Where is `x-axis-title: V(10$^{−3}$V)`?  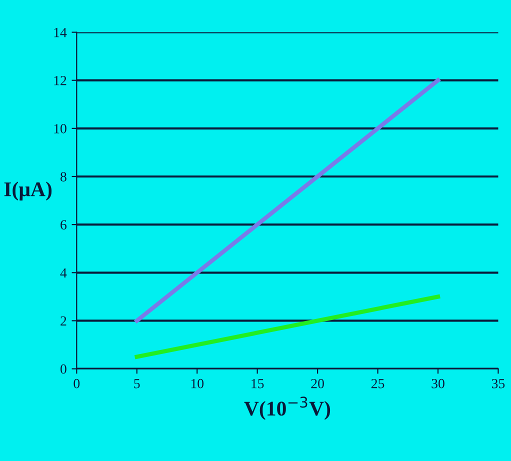
x-axis-title: V(10$^{−3}$V) is located at coordinates (287, 408).